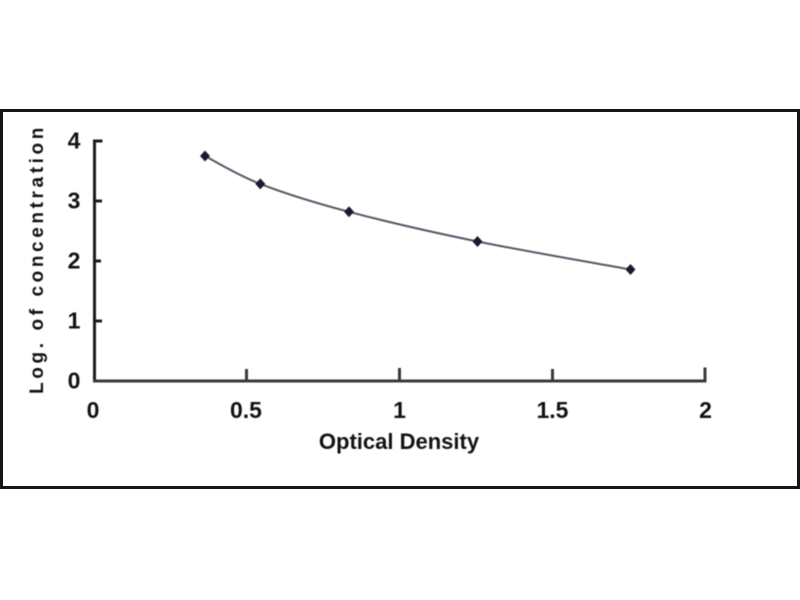 Image resolution: width=800 pixels, height=600 pixels. Describe the element at coordinates (553, 410) in the screenshot. I see `svg-text: 1.5` at that location.